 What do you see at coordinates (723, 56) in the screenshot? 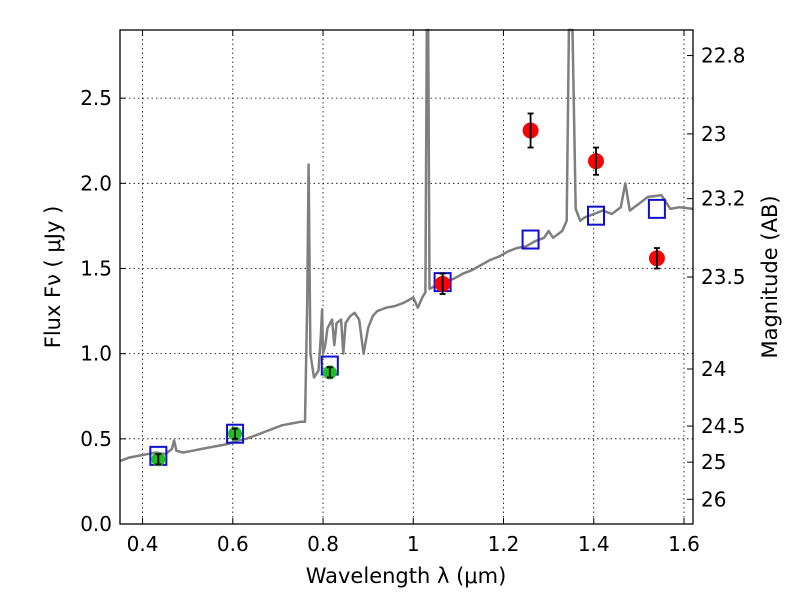
I see `y2-tick-label: 22.8` at bounding box center [723, 56].